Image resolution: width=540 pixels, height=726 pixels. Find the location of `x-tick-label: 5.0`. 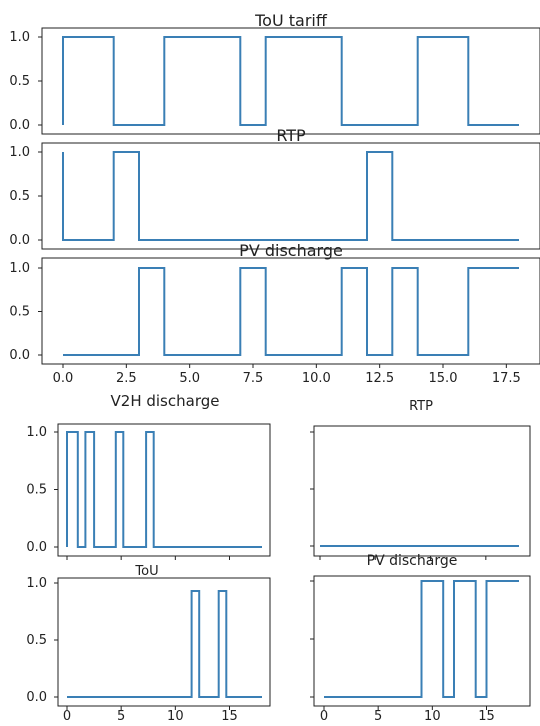

x-tick-label: 5.0 is located at coordinates (189, 378).